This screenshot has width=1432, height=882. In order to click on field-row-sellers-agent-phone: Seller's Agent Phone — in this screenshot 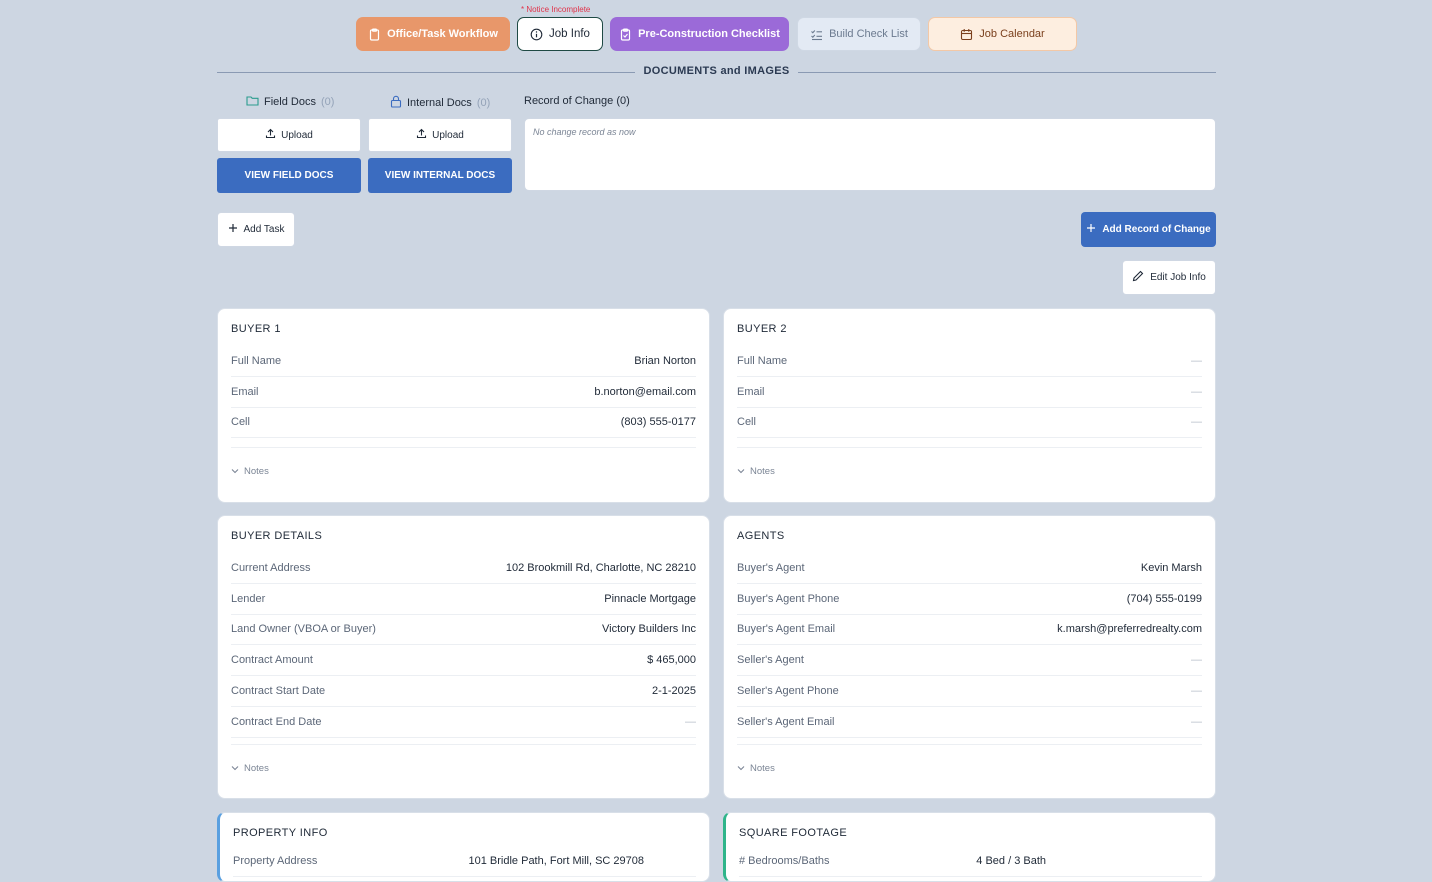, I will do `click(969, 691)`.